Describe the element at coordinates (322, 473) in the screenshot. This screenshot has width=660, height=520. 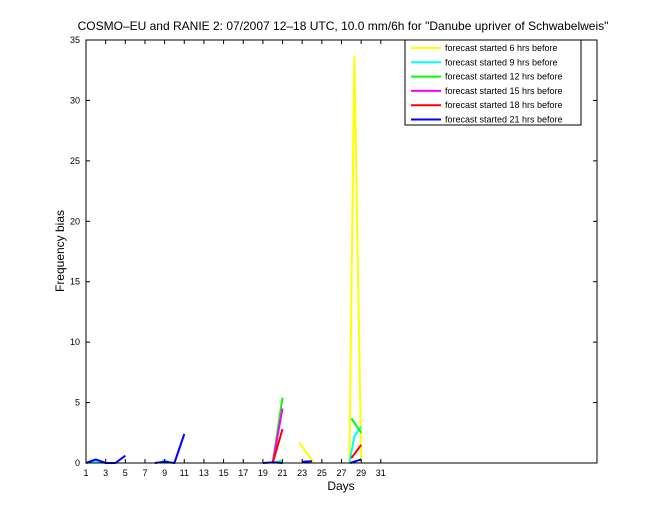
I see `x-tick-label: 25` at that location.